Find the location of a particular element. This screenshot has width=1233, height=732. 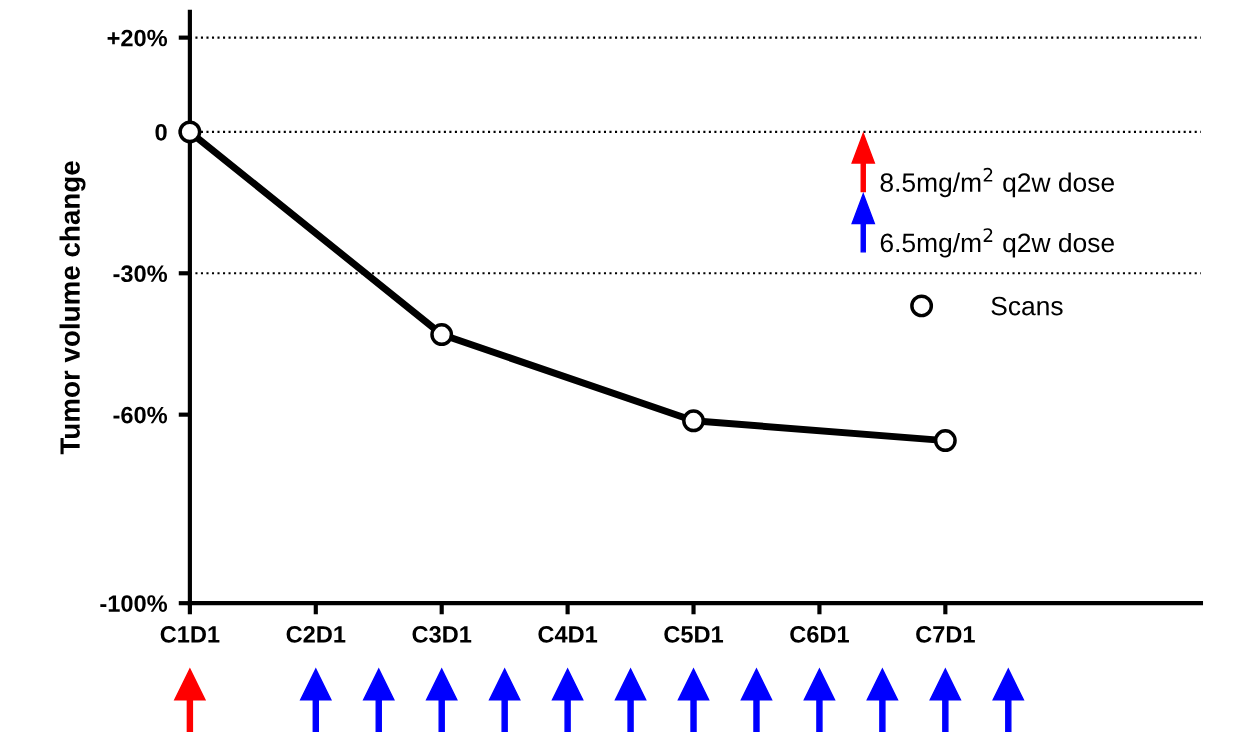

legend-label: Scans is located at coordinates (1027, 306).